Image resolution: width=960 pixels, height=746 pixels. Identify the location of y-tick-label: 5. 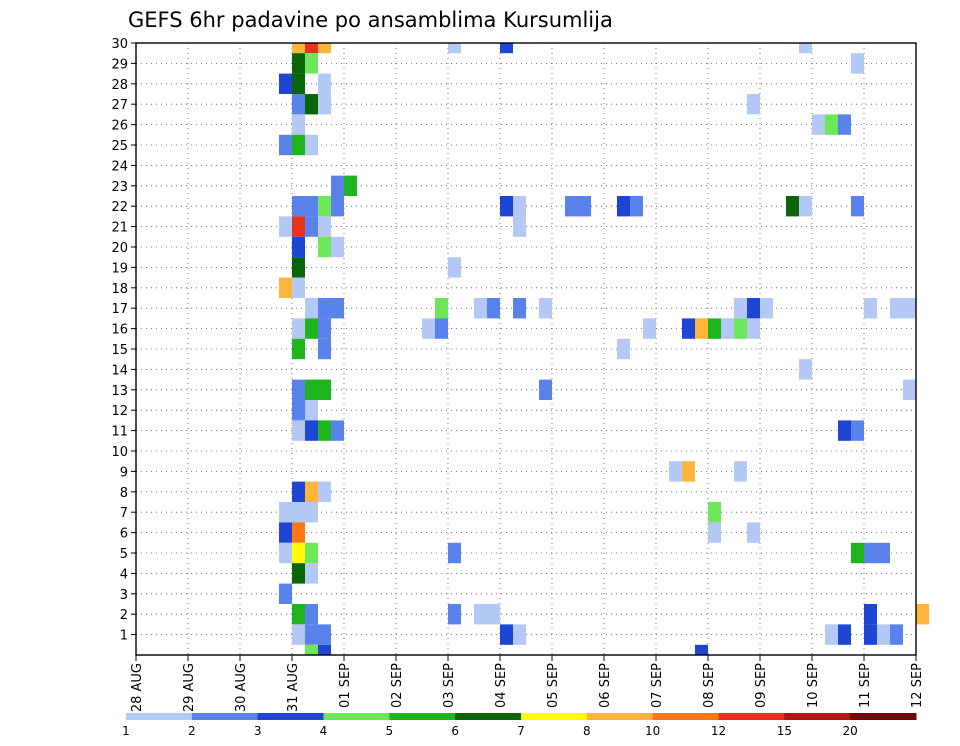
(124, 554).